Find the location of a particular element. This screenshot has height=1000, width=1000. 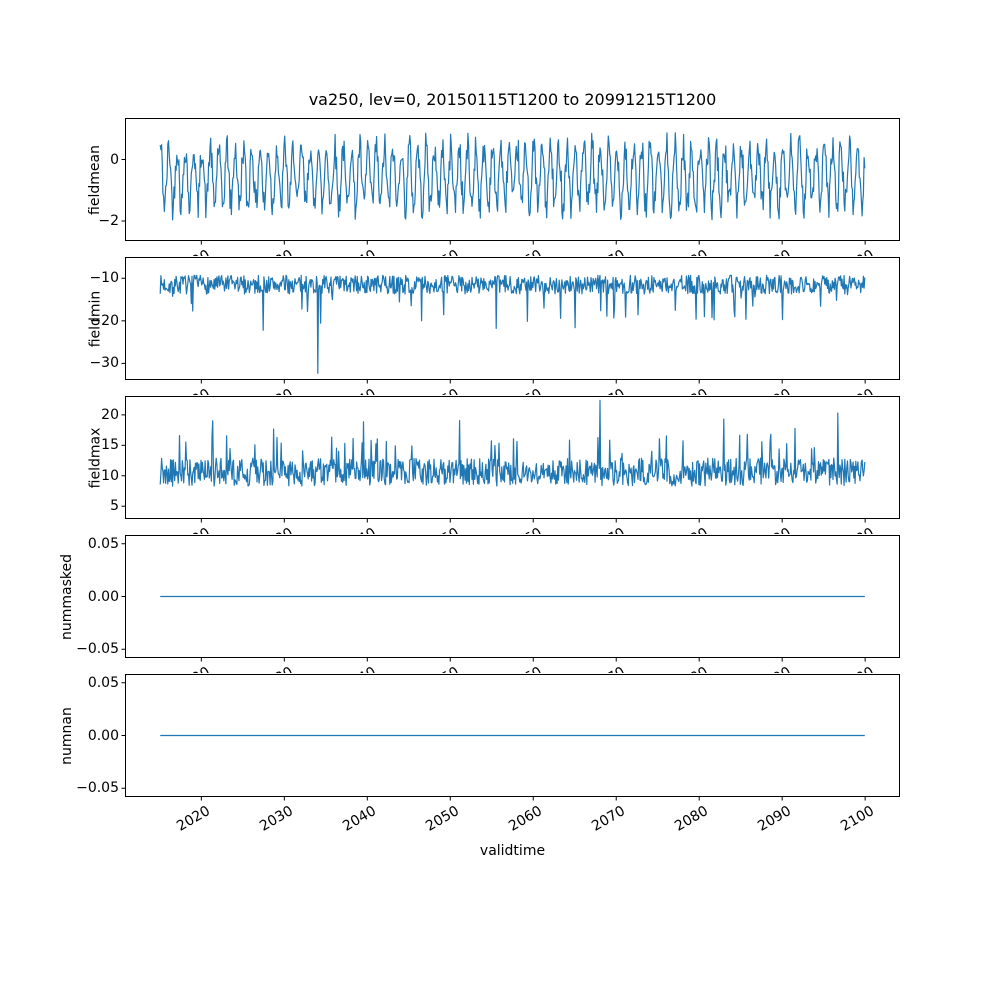

plot-area-fieldmean is located at coordinates (510, 181).